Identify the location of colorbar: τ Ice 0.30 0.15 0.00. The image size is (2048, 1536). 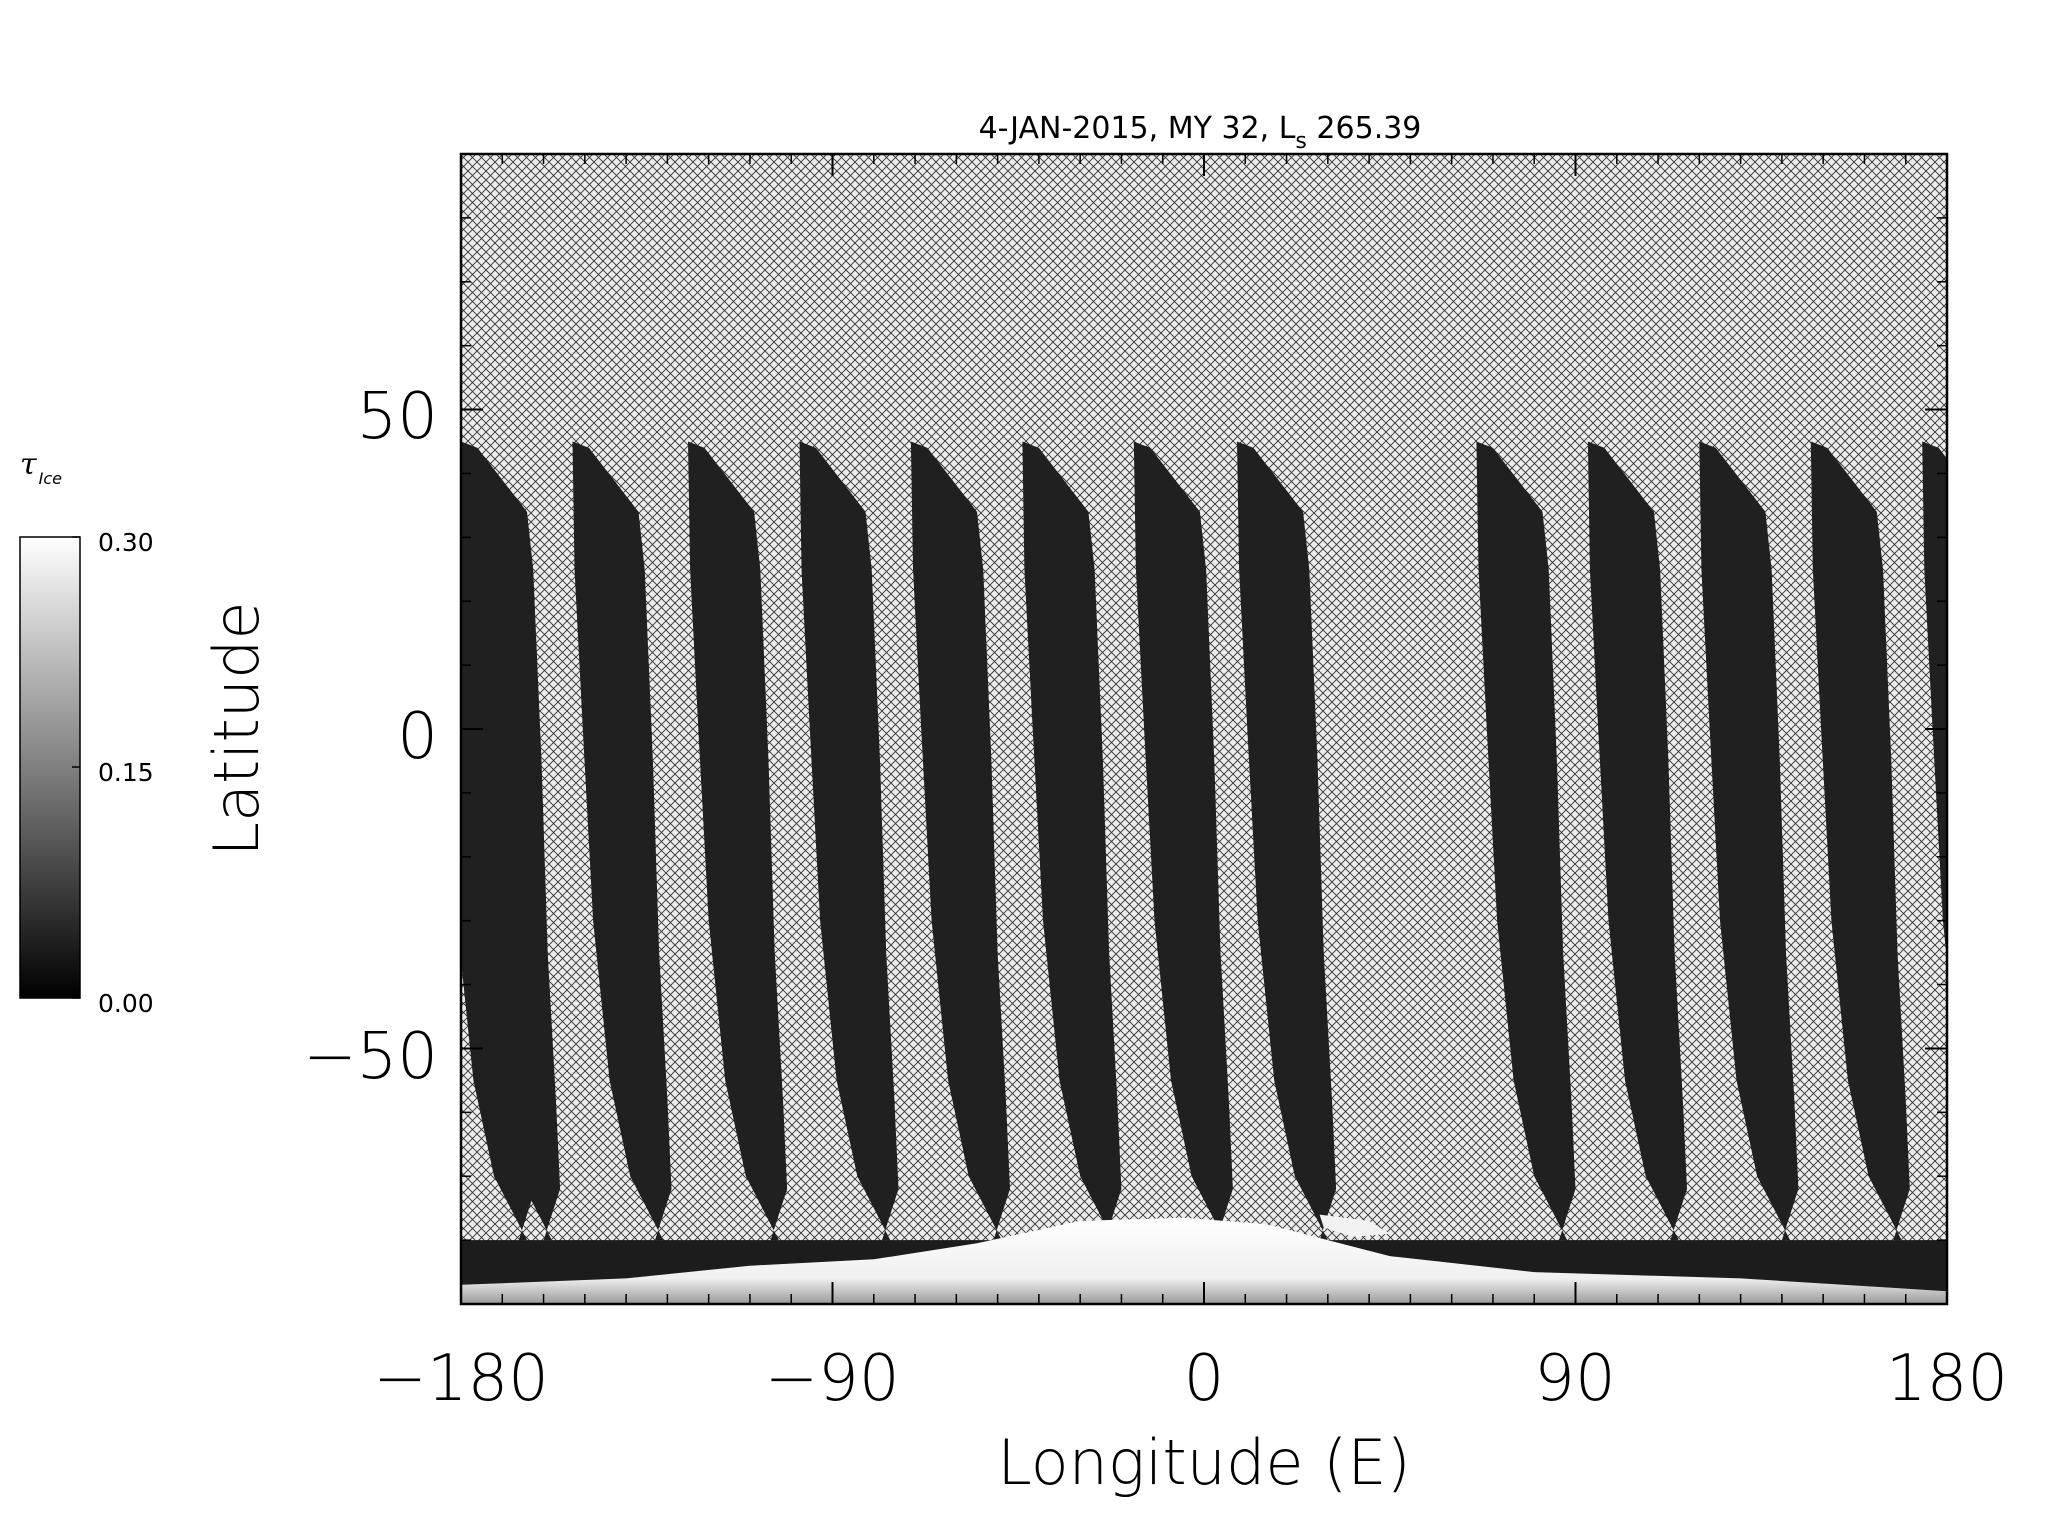
(86, 732).